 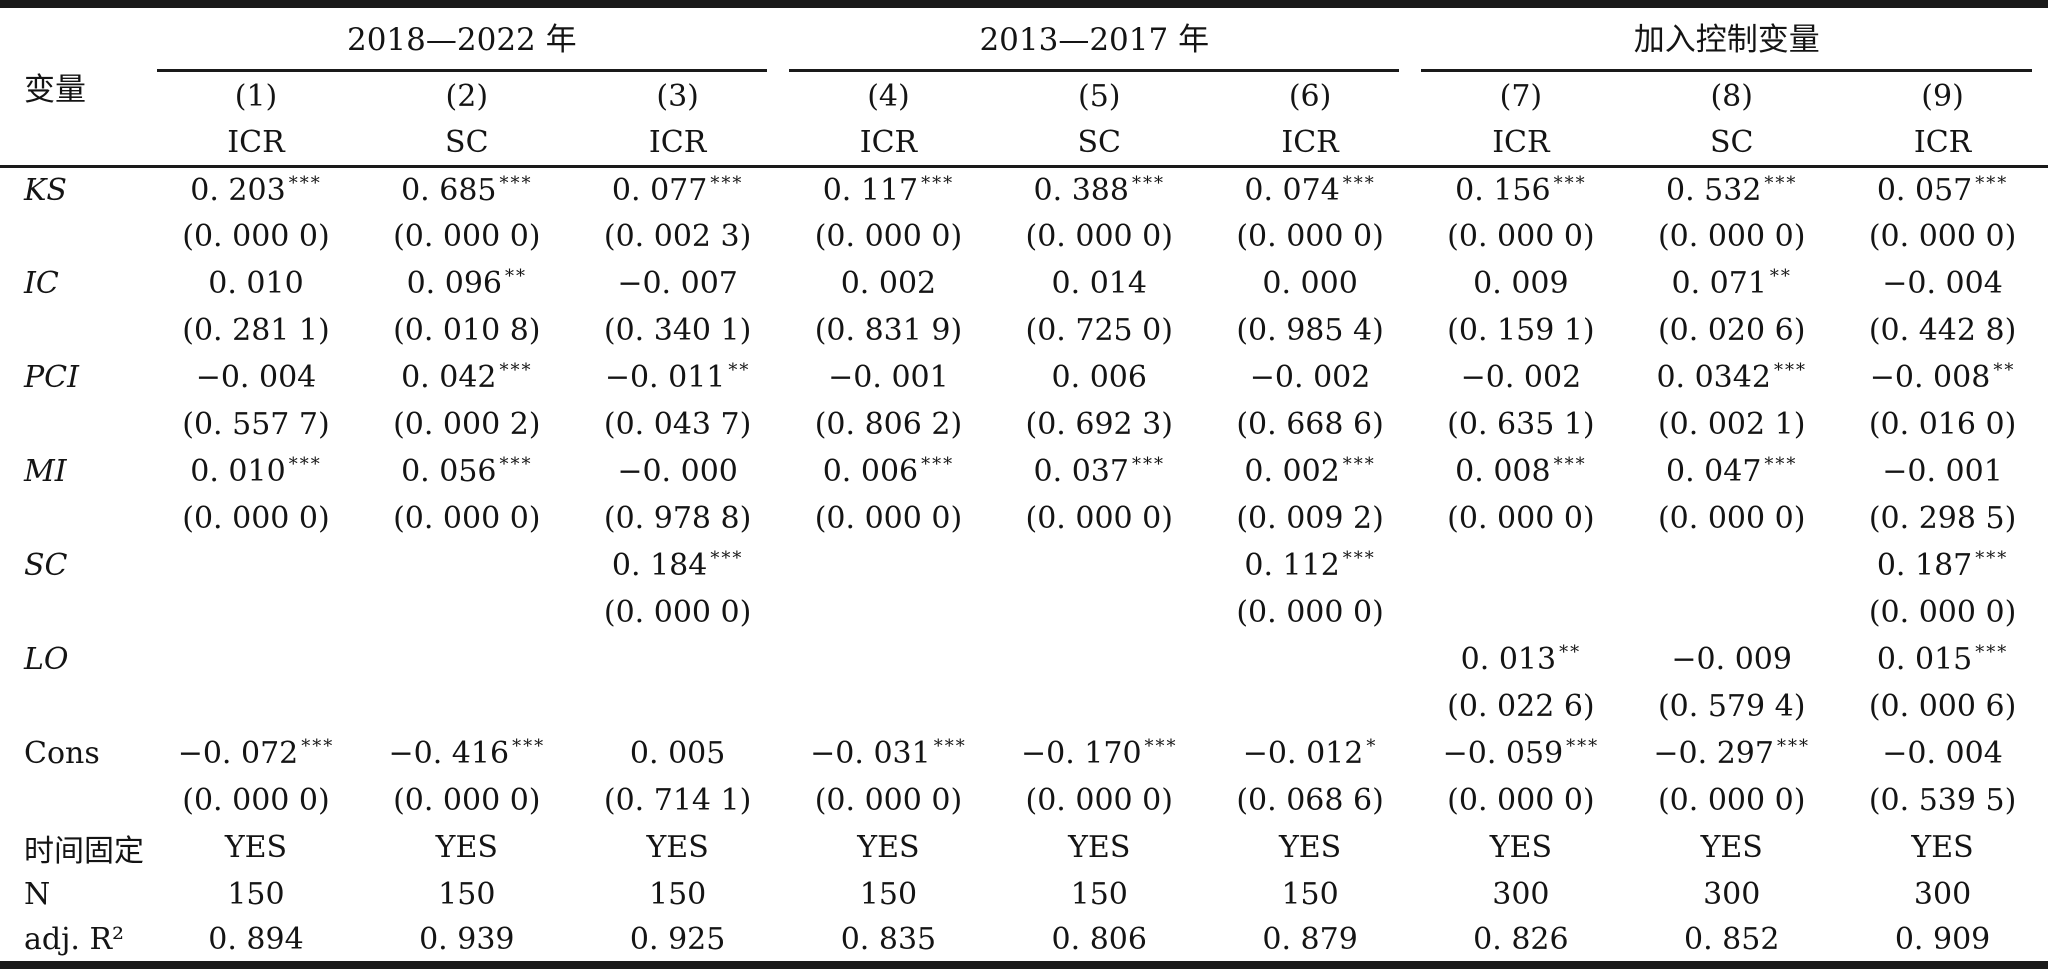 What do you see at coordinates (75, 86) in the screenshot?
I see `corner-variable-label: 变量` at bounding box center [75, 86].